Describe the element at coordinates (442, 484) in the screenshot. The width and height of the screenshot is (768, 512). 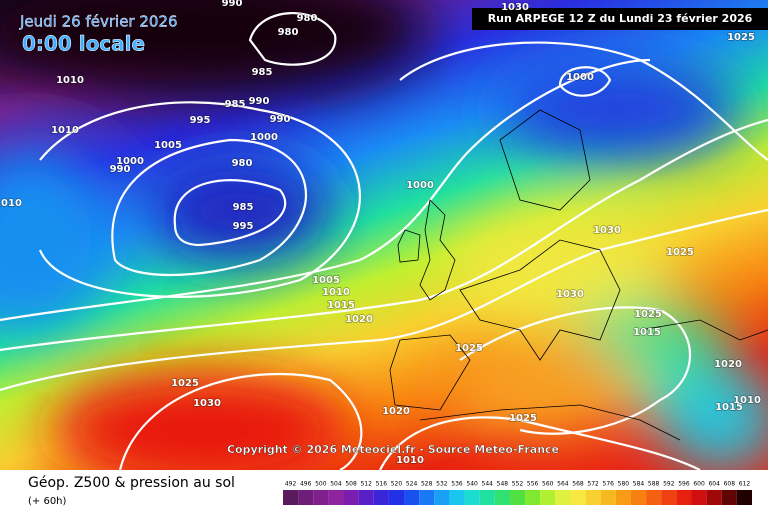
I see `colorbar-label: 532` at that location.